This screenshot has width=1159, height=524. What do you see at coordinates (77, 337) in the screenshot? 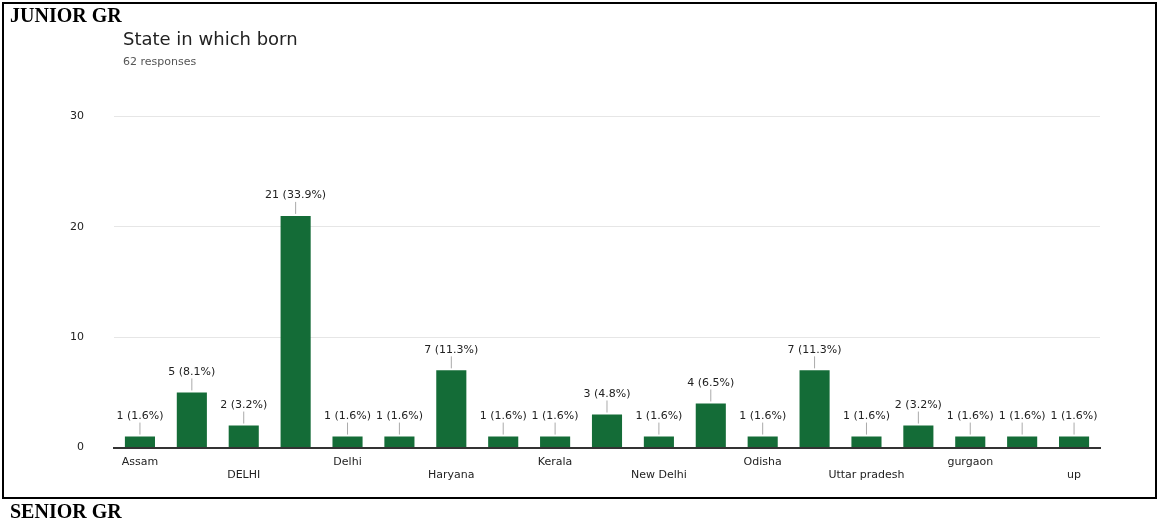
I see `y-tick-label: 10` at bounding box center [77, 337].